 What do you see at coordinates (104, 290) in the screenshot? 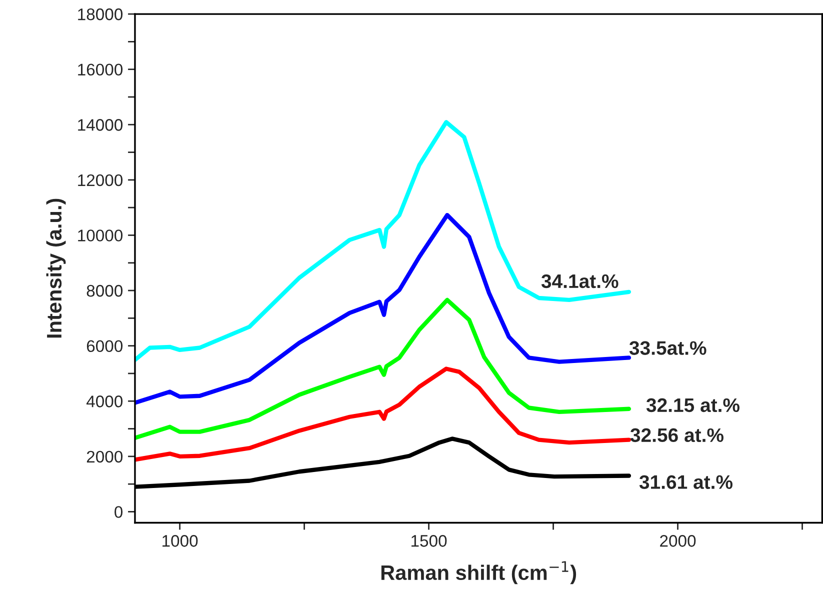
I see `y-tick-label: 8000` at bounding box center [104, 290].